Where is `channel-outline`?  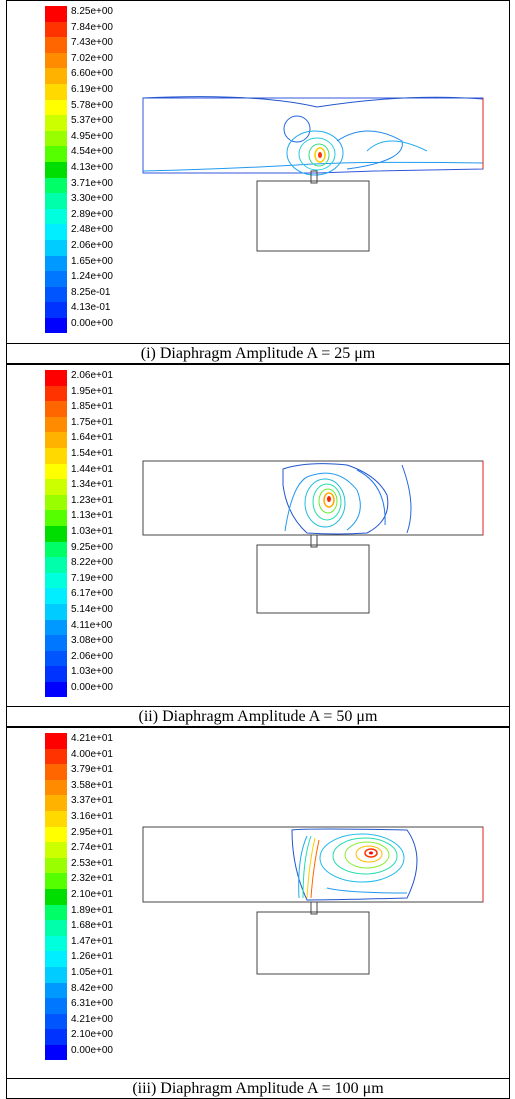
channel-outline is located at coordinates (313, 135).